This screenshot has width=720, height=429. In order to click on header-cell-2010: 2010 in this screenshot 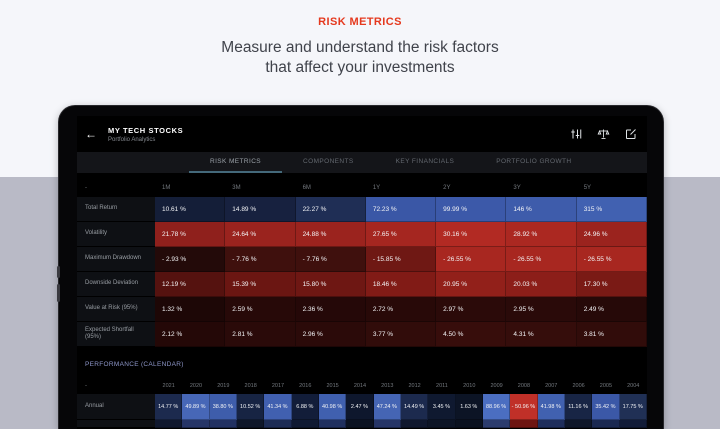, I will do `click(469, 385)`.